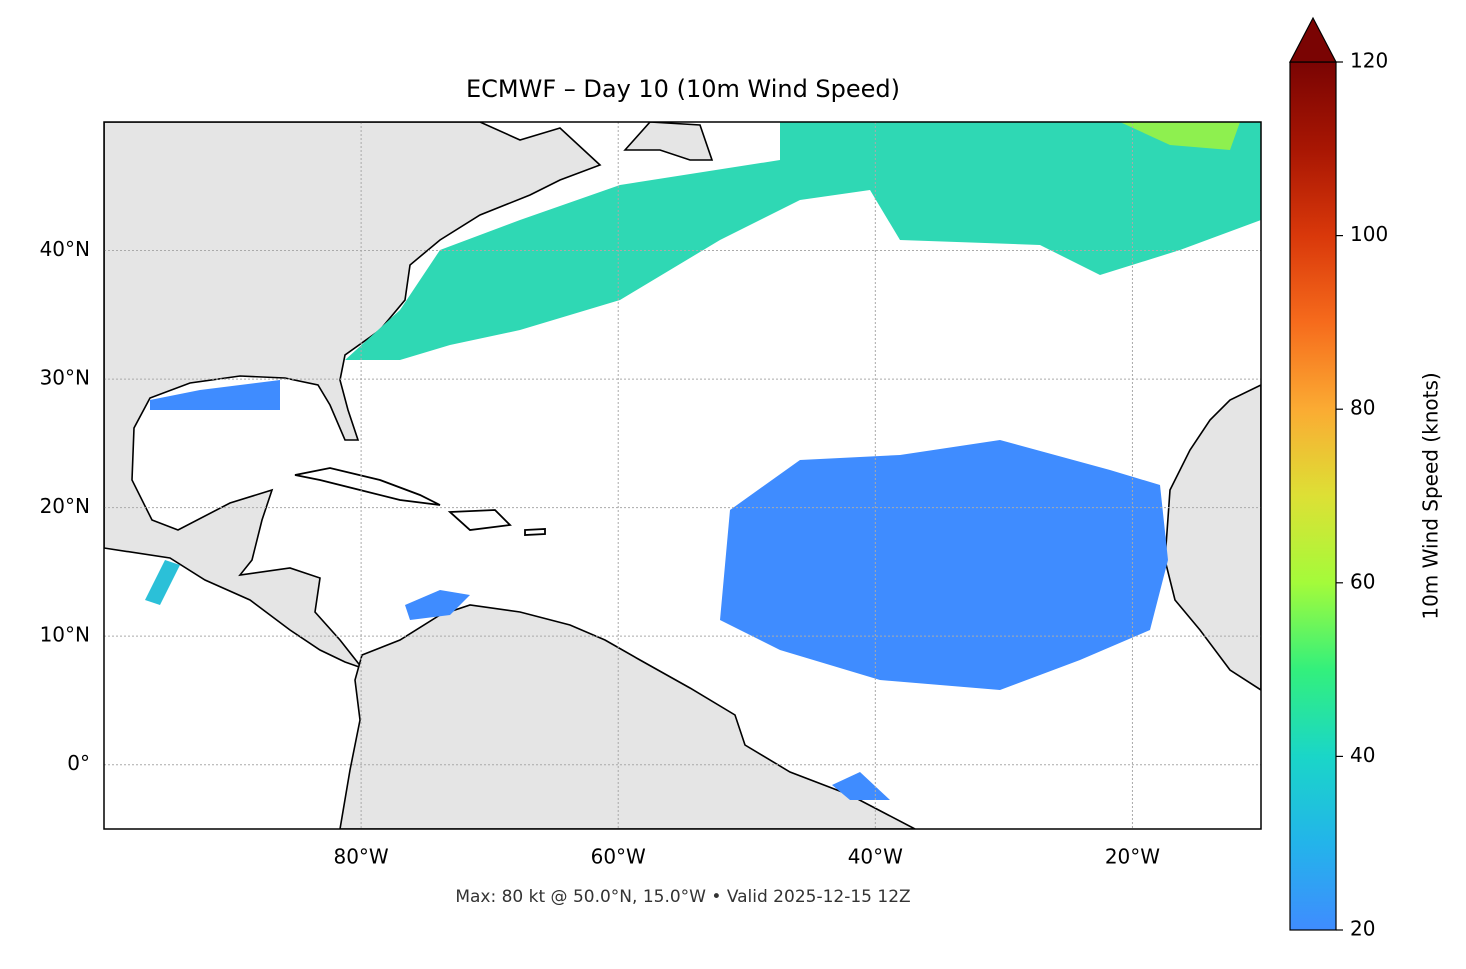  I want to click on y-tick-label: 40°N, so click(65, 249).